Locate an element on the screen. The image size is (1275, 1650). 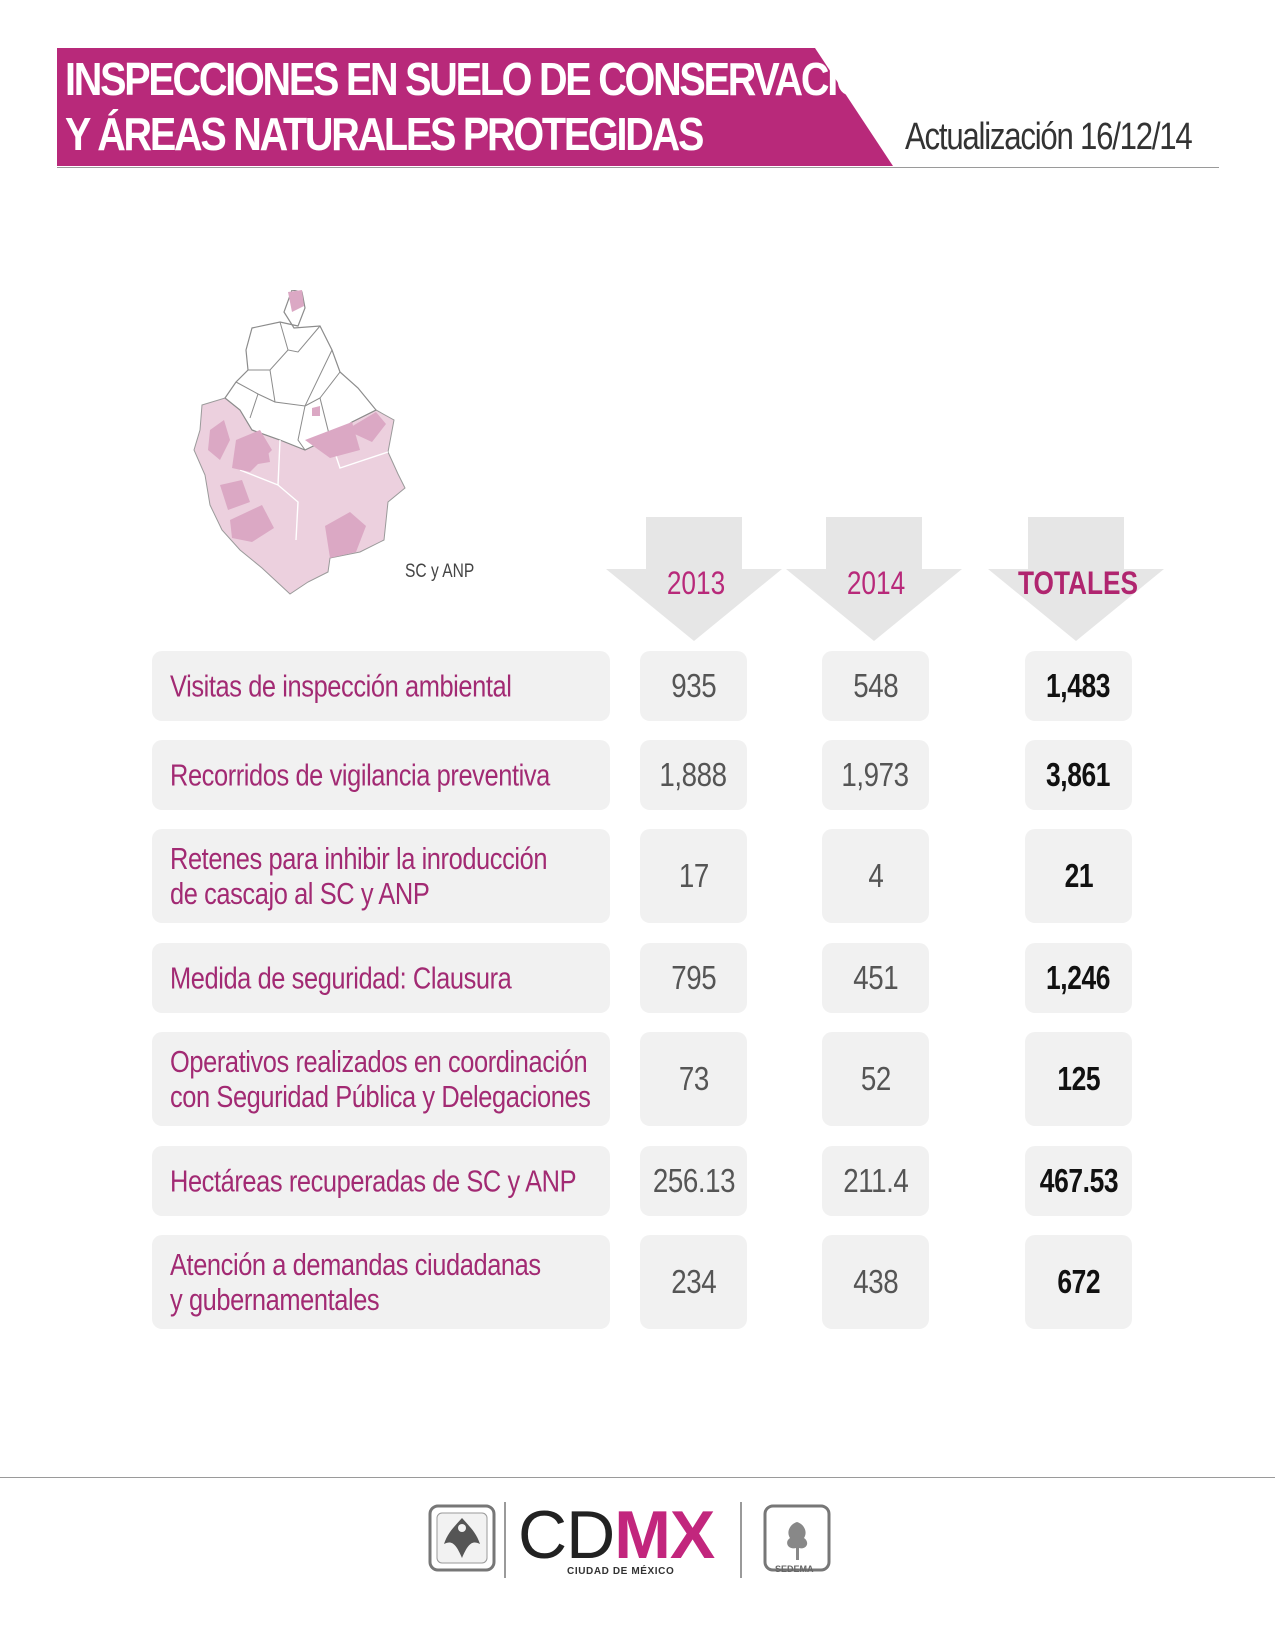
cell-value: 1,888 is located at coordinates (693, 774).